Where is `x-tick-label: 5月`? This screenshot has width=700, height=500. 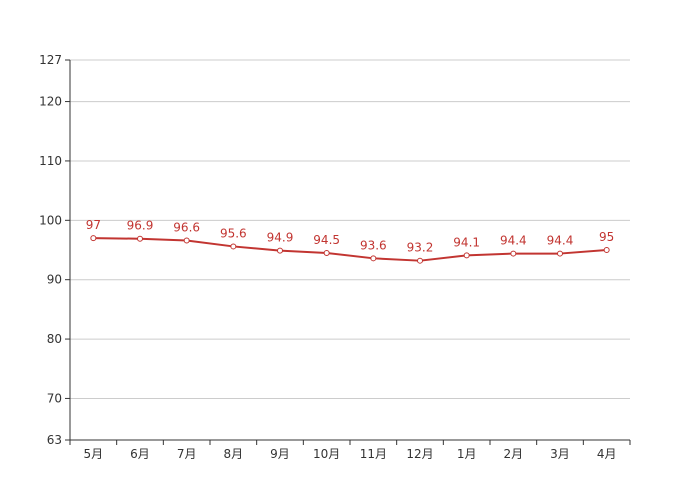
x-tick-label: 5月 is located at coordinates (94, 454).